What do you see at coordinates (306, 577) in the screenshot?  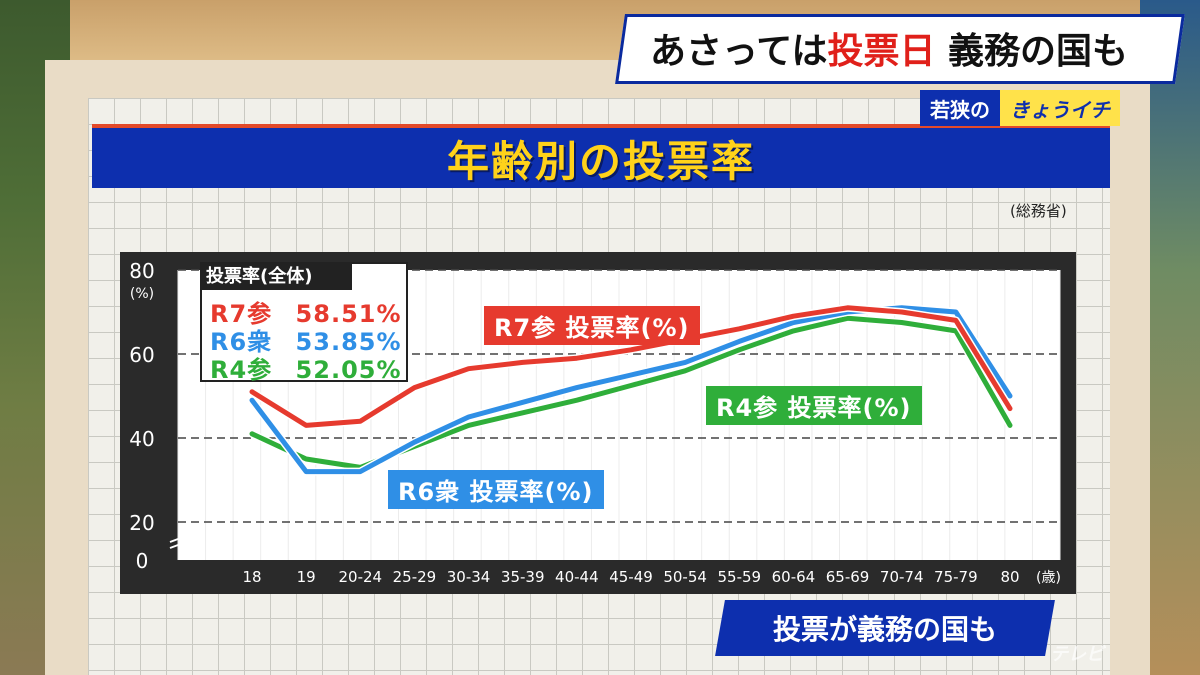 I see `x-tick-label: 19` at bounding box center [306, 577].